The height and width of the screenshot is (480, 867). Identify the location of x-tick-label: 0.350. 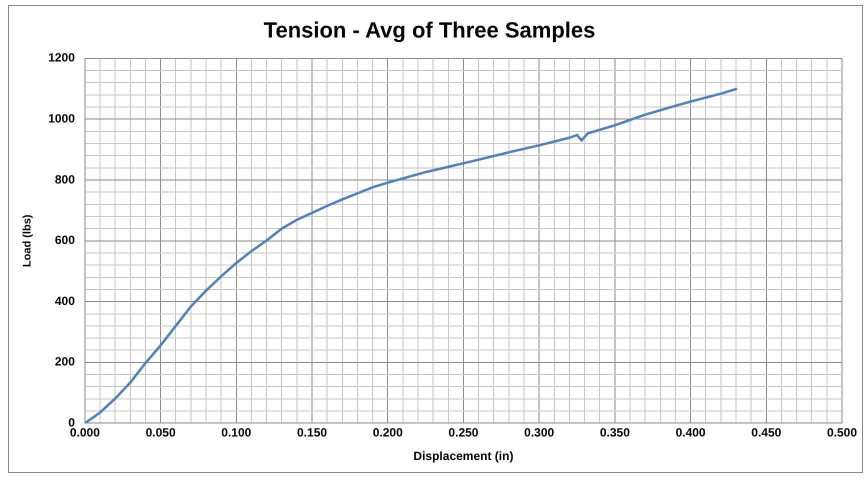
(615, 433).